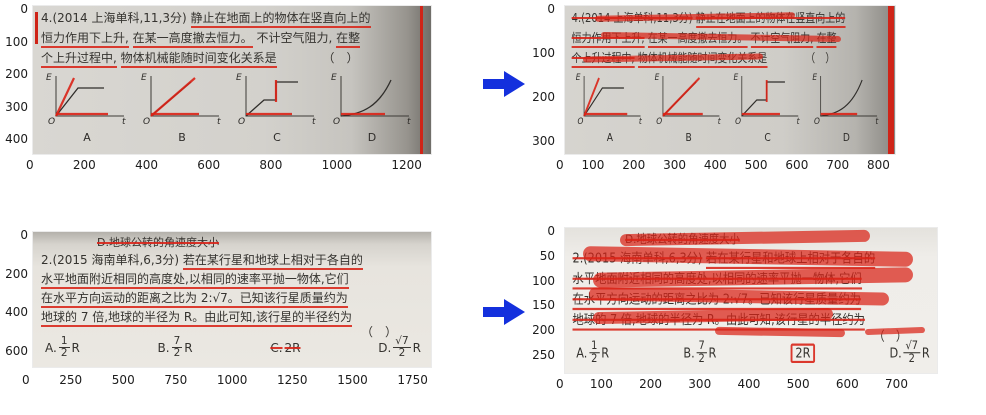 This screenshot has height=415, width=986. I want to click on fraction: 1 2, so click(64, 347).